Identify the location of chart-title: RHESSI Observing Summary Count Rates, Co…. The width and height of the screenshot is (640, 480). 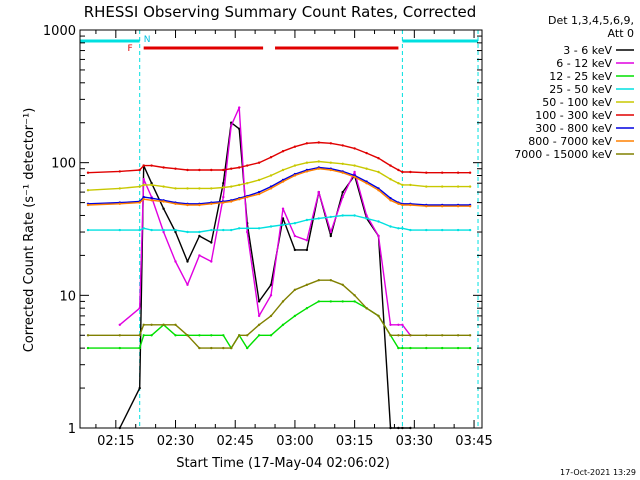
(280, 12).